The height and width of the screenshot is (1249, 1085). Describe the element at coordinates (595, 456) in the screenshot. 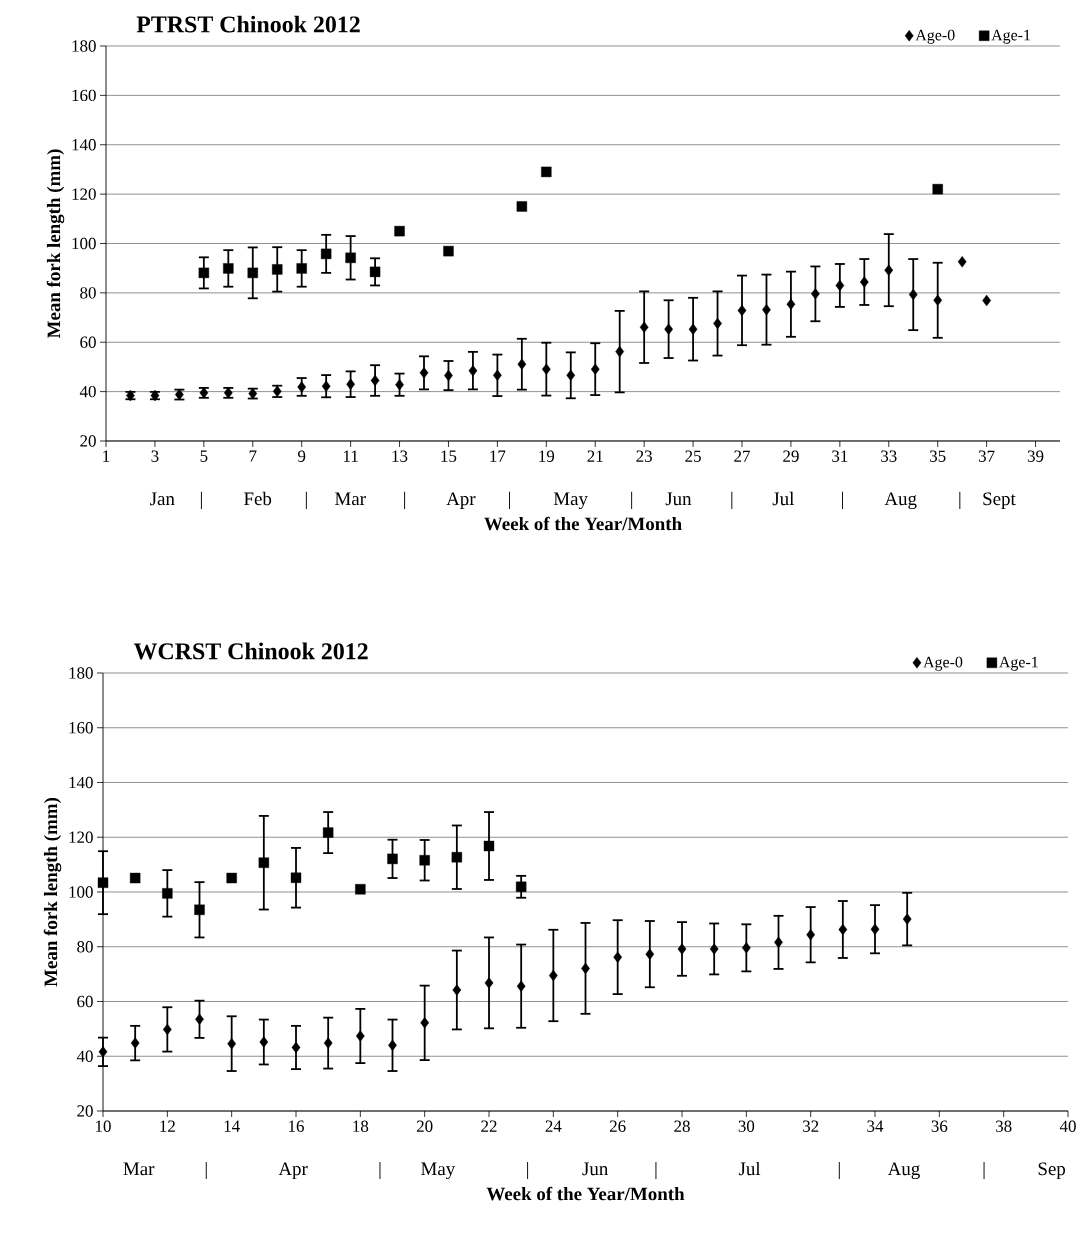

I see `x-tick-label: 21` at that location.